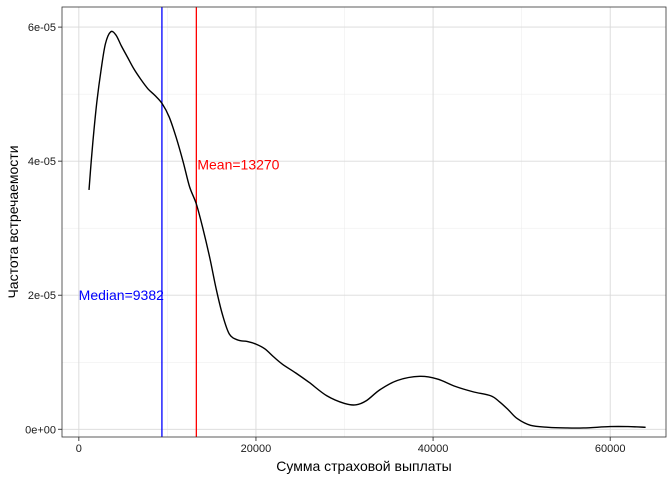  I want to click on x-axis-ticks: 0 20000 40000 60000, so click(351, 446).